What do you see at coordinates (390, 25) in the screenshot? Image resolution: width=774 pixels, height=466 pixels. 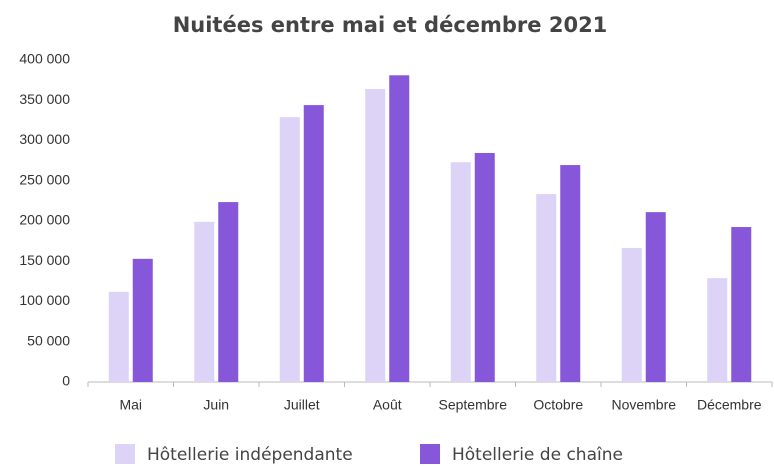 I see `chart-title: Nuitées entre mai et décembre 2021` at bounding box center [390, 25].